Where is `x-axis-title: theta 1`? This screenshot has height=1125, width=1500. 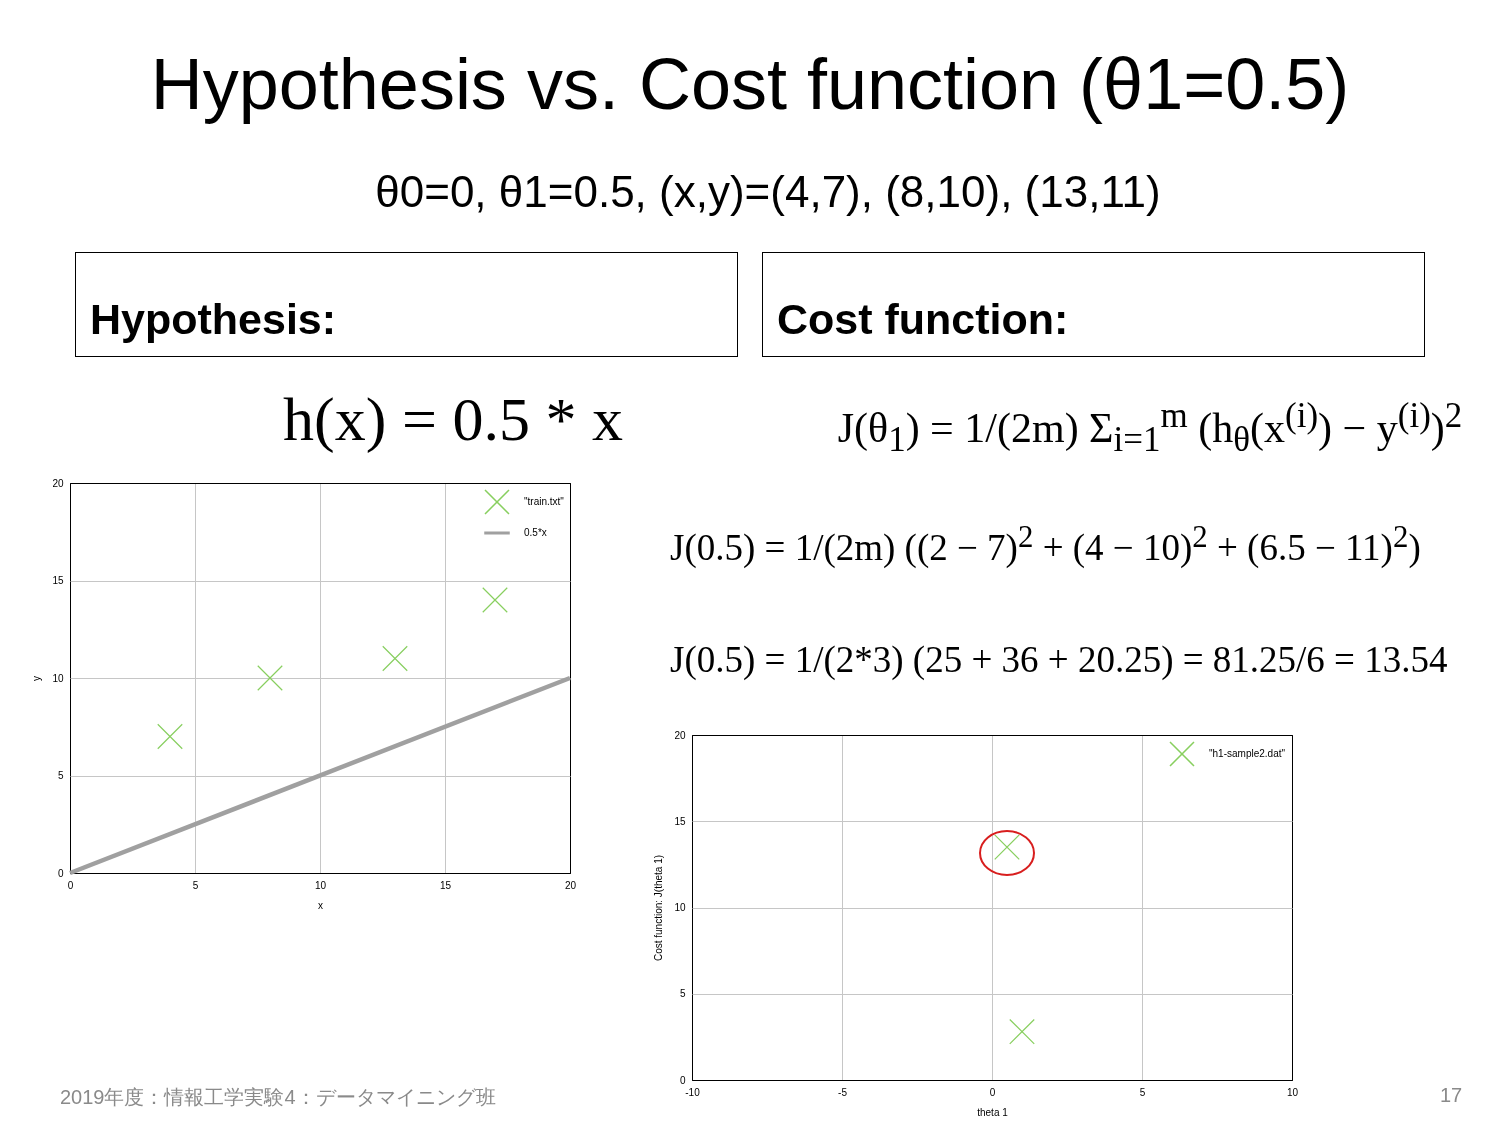 x-axis-title: theta 1 is located at coordinates (993, 1112).